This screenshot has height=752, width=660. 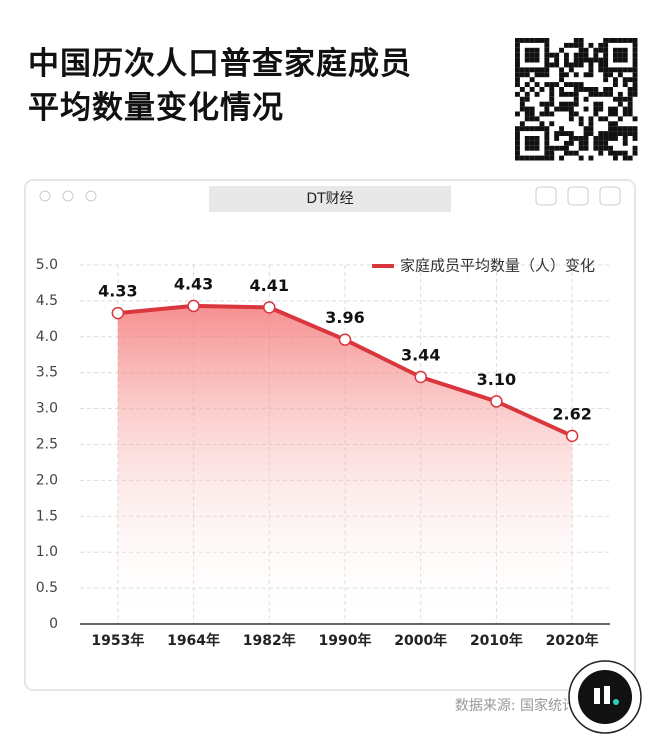 I want to click on qr-code, so click(x=576, y=99).